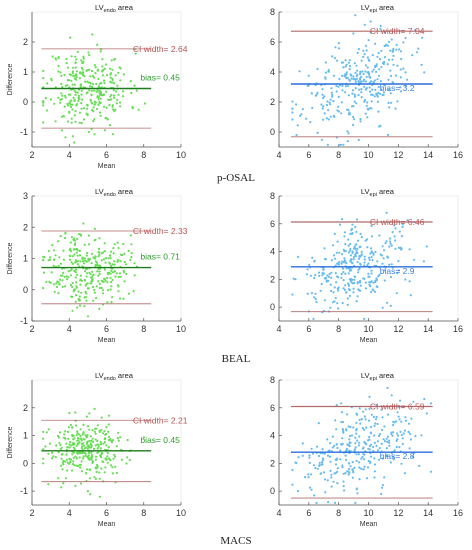 This screenshot has height=550, width=472. Describe the element at coordinates (236, 359) in the screenshot. I see `section-label-text: BEAL` at that location.